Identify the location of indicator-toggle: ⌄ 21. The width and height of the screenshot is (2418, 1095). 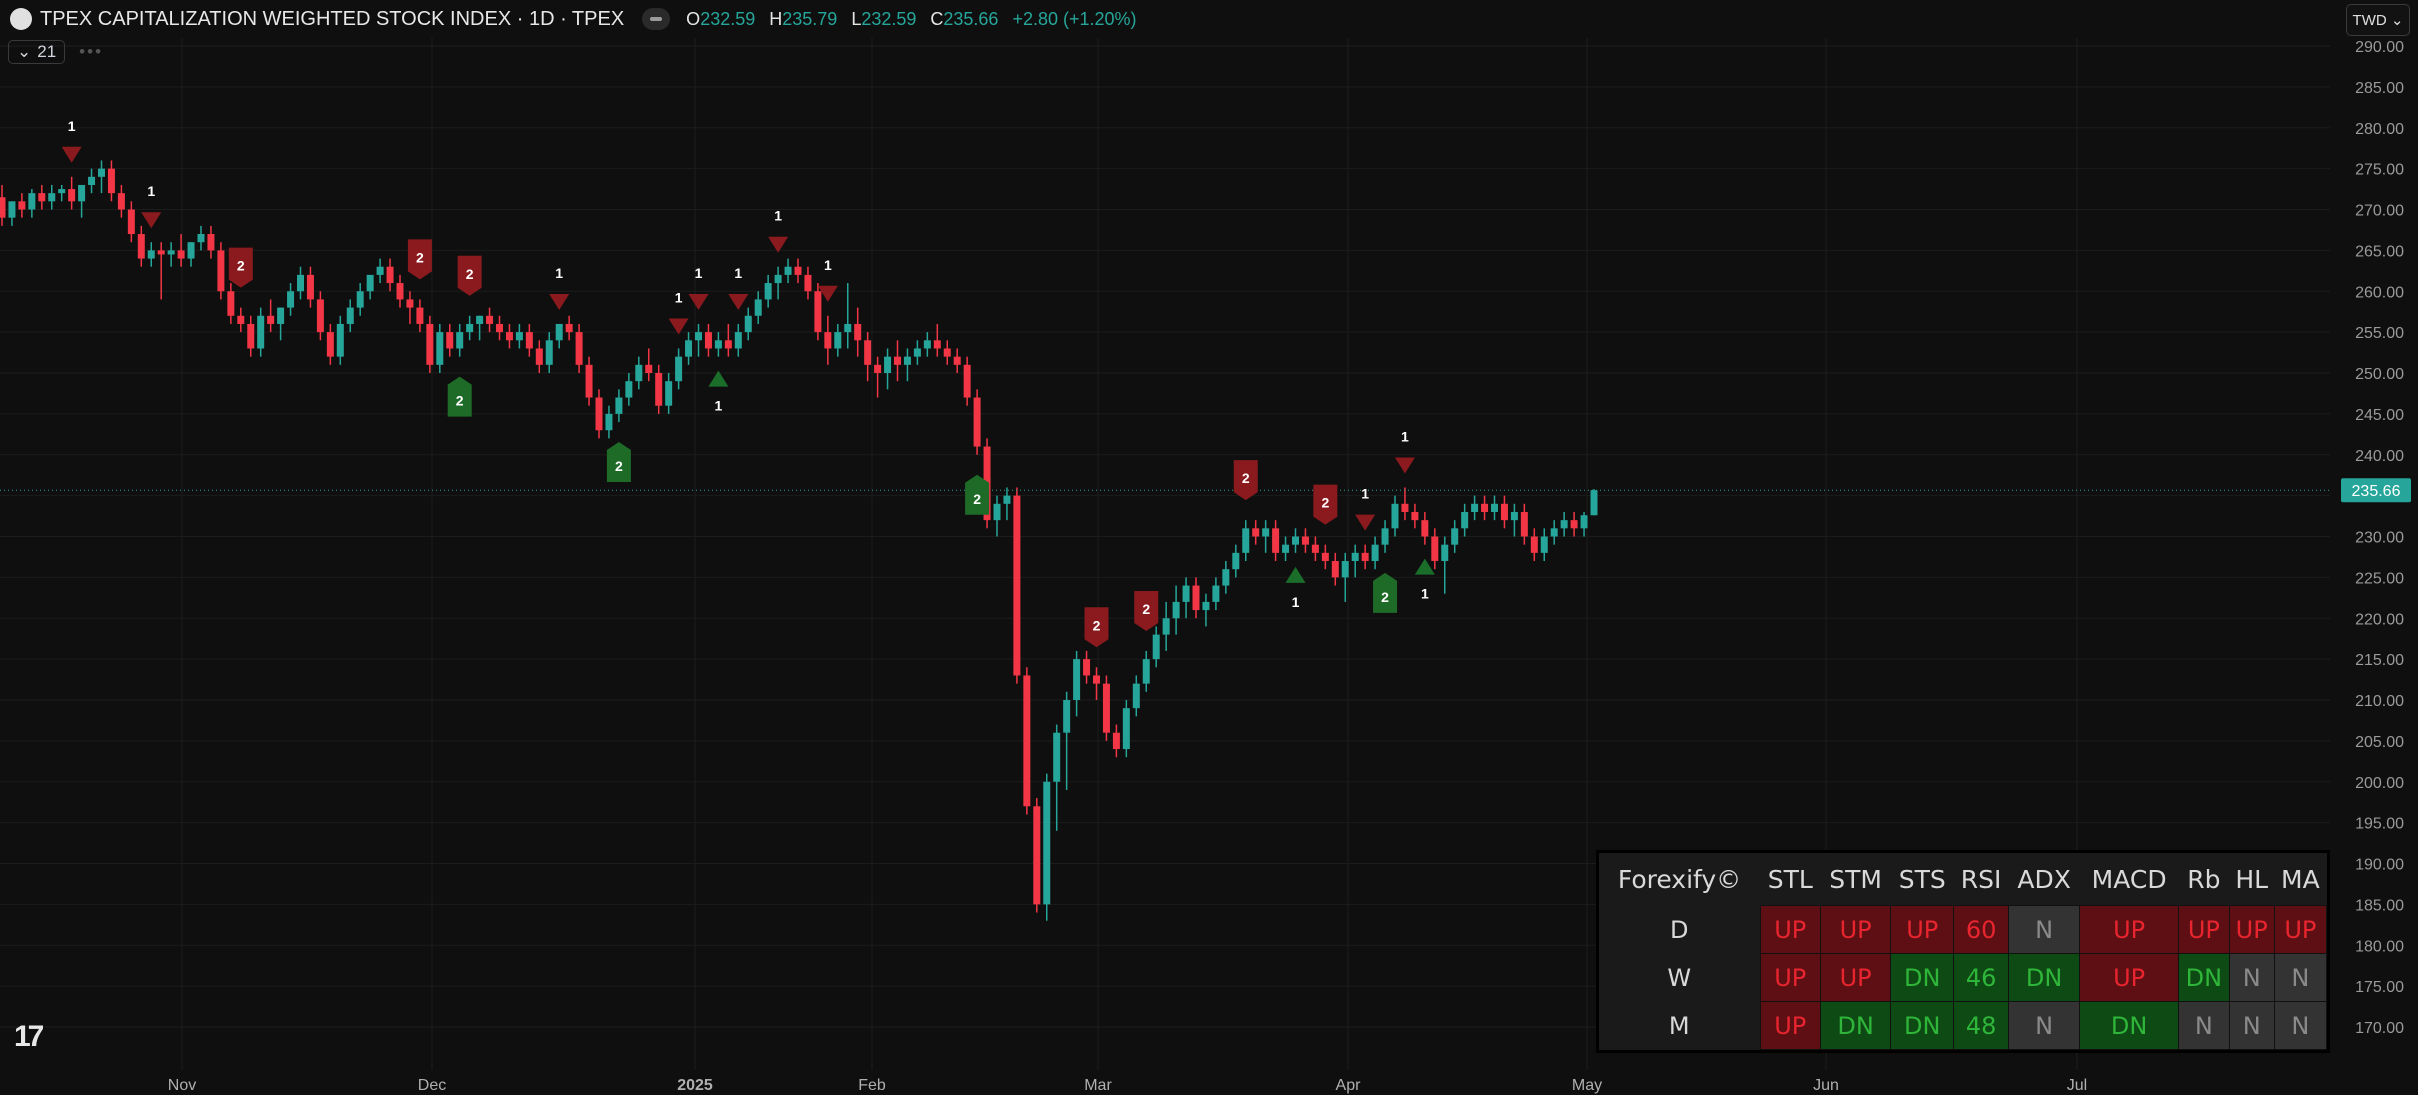
(37, 52).